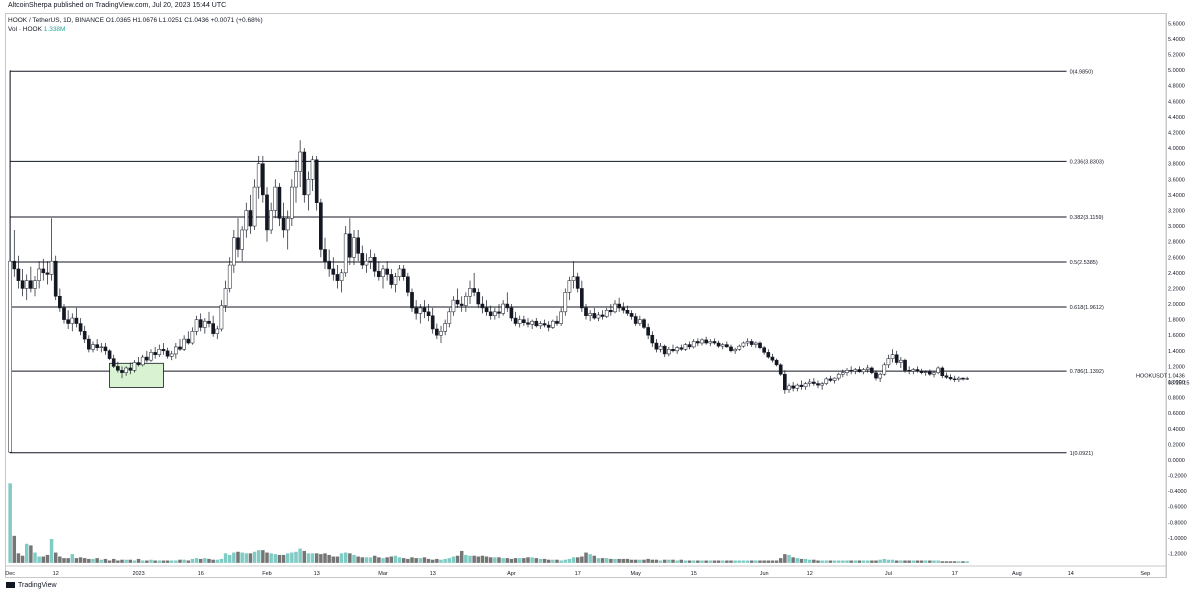 The height and width of the screenshot is (595, 1200). Describe the element at coordinates (636, 574) in the screenshot. I see `time-tick-label: May` at that location.